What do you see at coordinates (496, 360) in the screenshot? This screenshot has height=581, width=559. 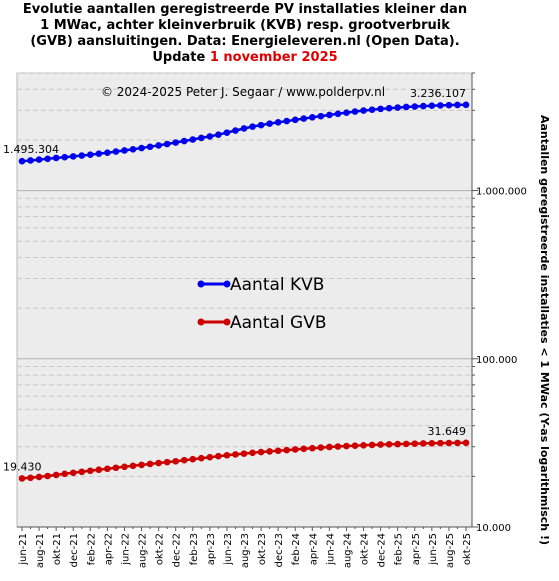 I see `y-tick-label: 100.000` at bounding box center [496, 360].